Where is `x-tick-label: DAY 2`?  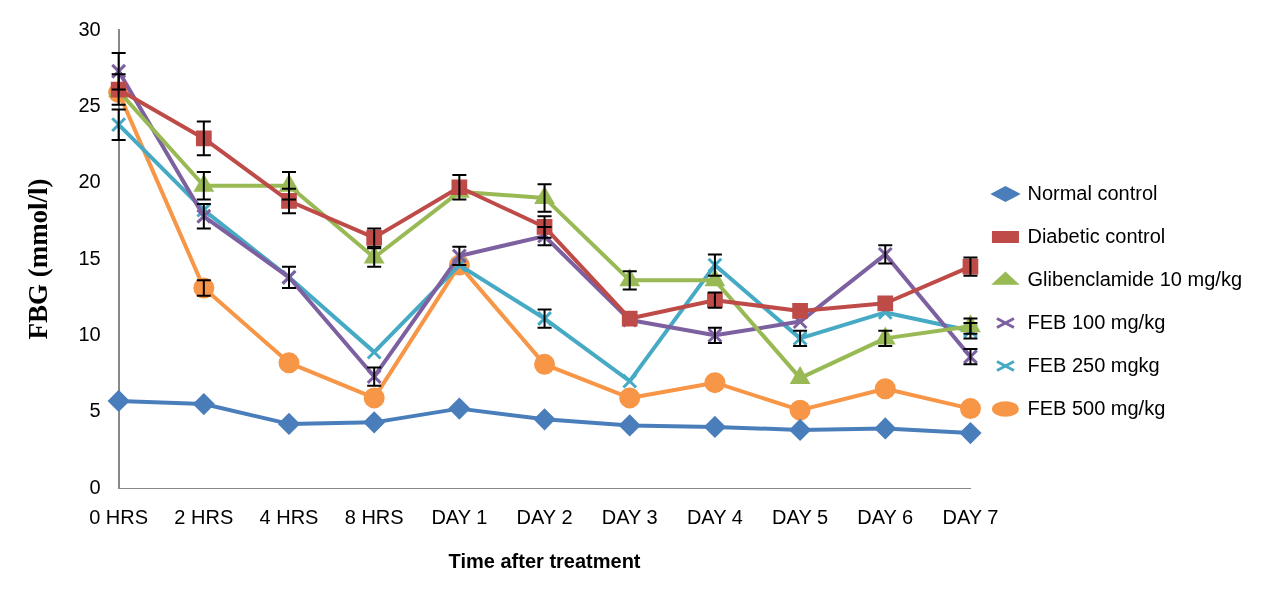
x-tick-label: DAY 2 is located at coordinates (544, 516).